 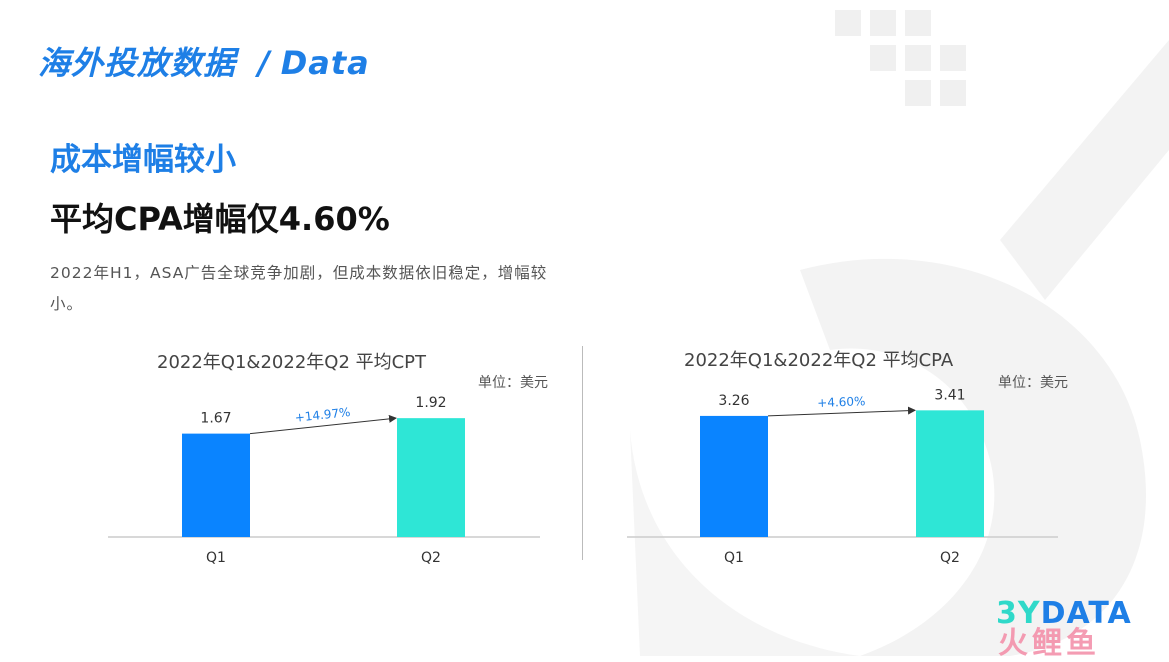 What do you see at coordinates (215, 419) in the screenshot?
I see `data-label-cpt-q1: 1.67` at bounding box center [215, 419].